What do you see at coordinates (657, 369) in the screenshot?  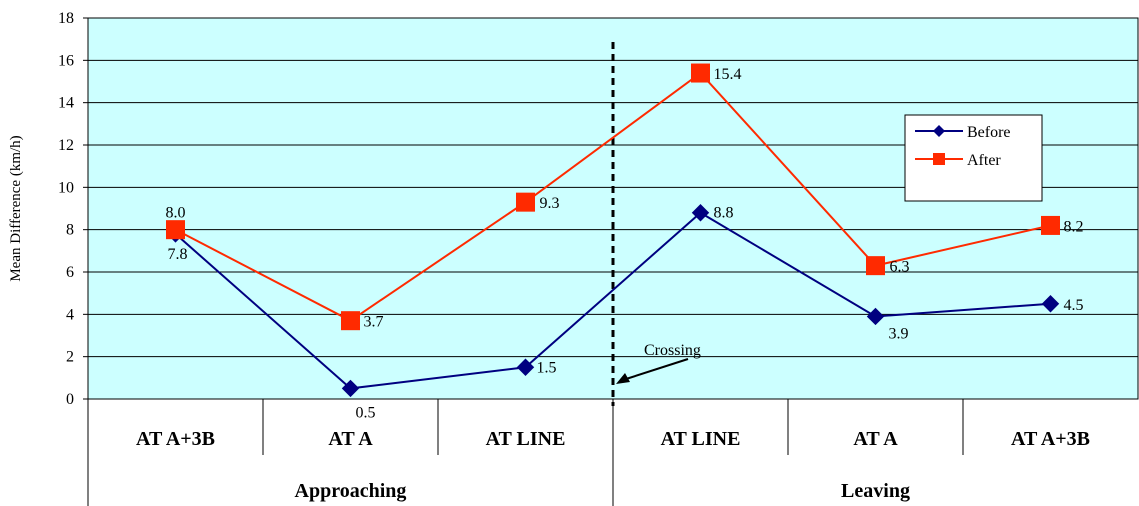 I see `crossing-arrow` at bounding box center [657, 369].